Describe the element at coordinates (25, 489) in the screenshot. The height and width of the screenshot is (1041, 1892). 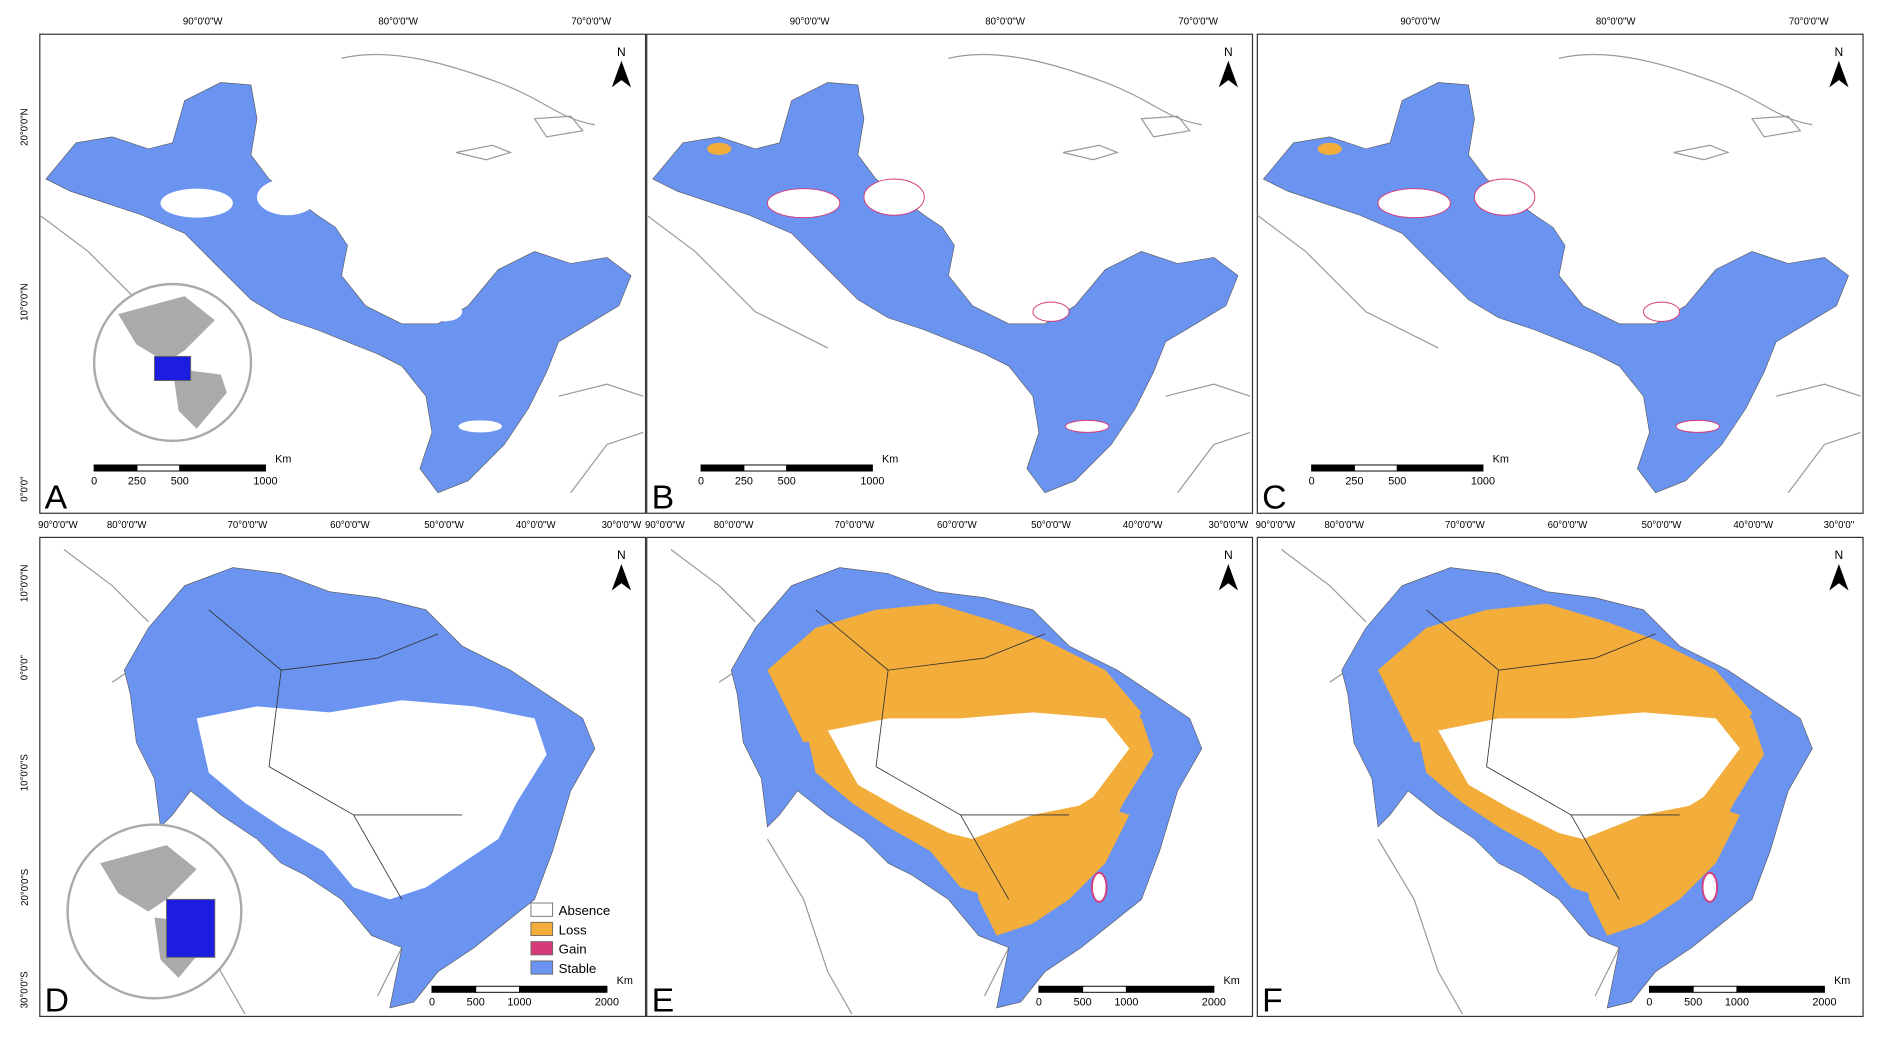
I see `latitude-label: 0°0'0"` at that location.